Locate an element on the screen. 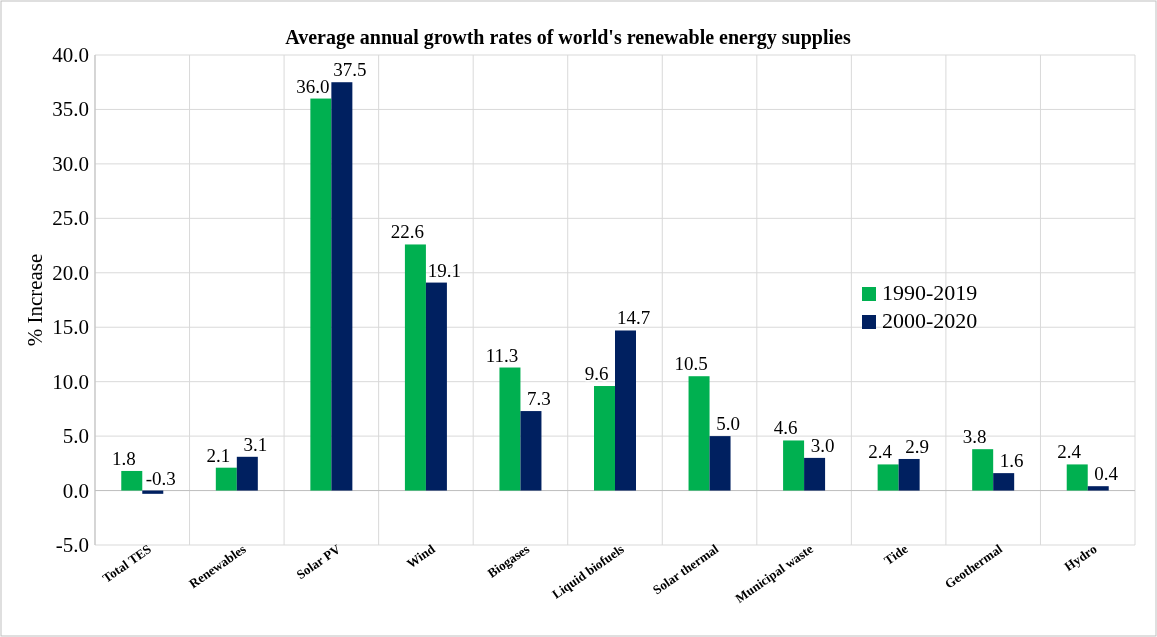 This screenshot has height=637, width=1157. data-label: 3.0 is located at coordinates (822, 445).